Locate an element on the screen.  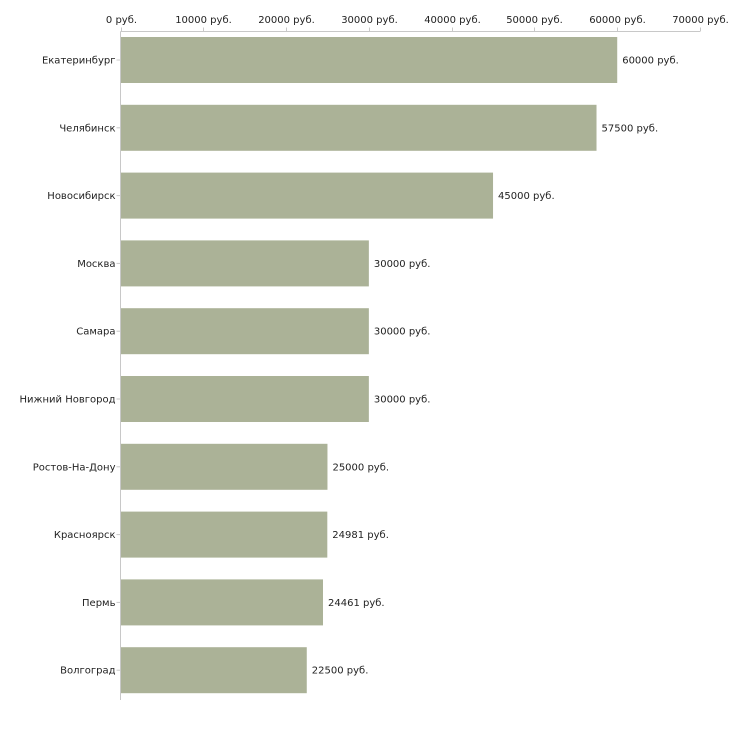
value-label: 57500 руб. is located at coordinates (630, 128).